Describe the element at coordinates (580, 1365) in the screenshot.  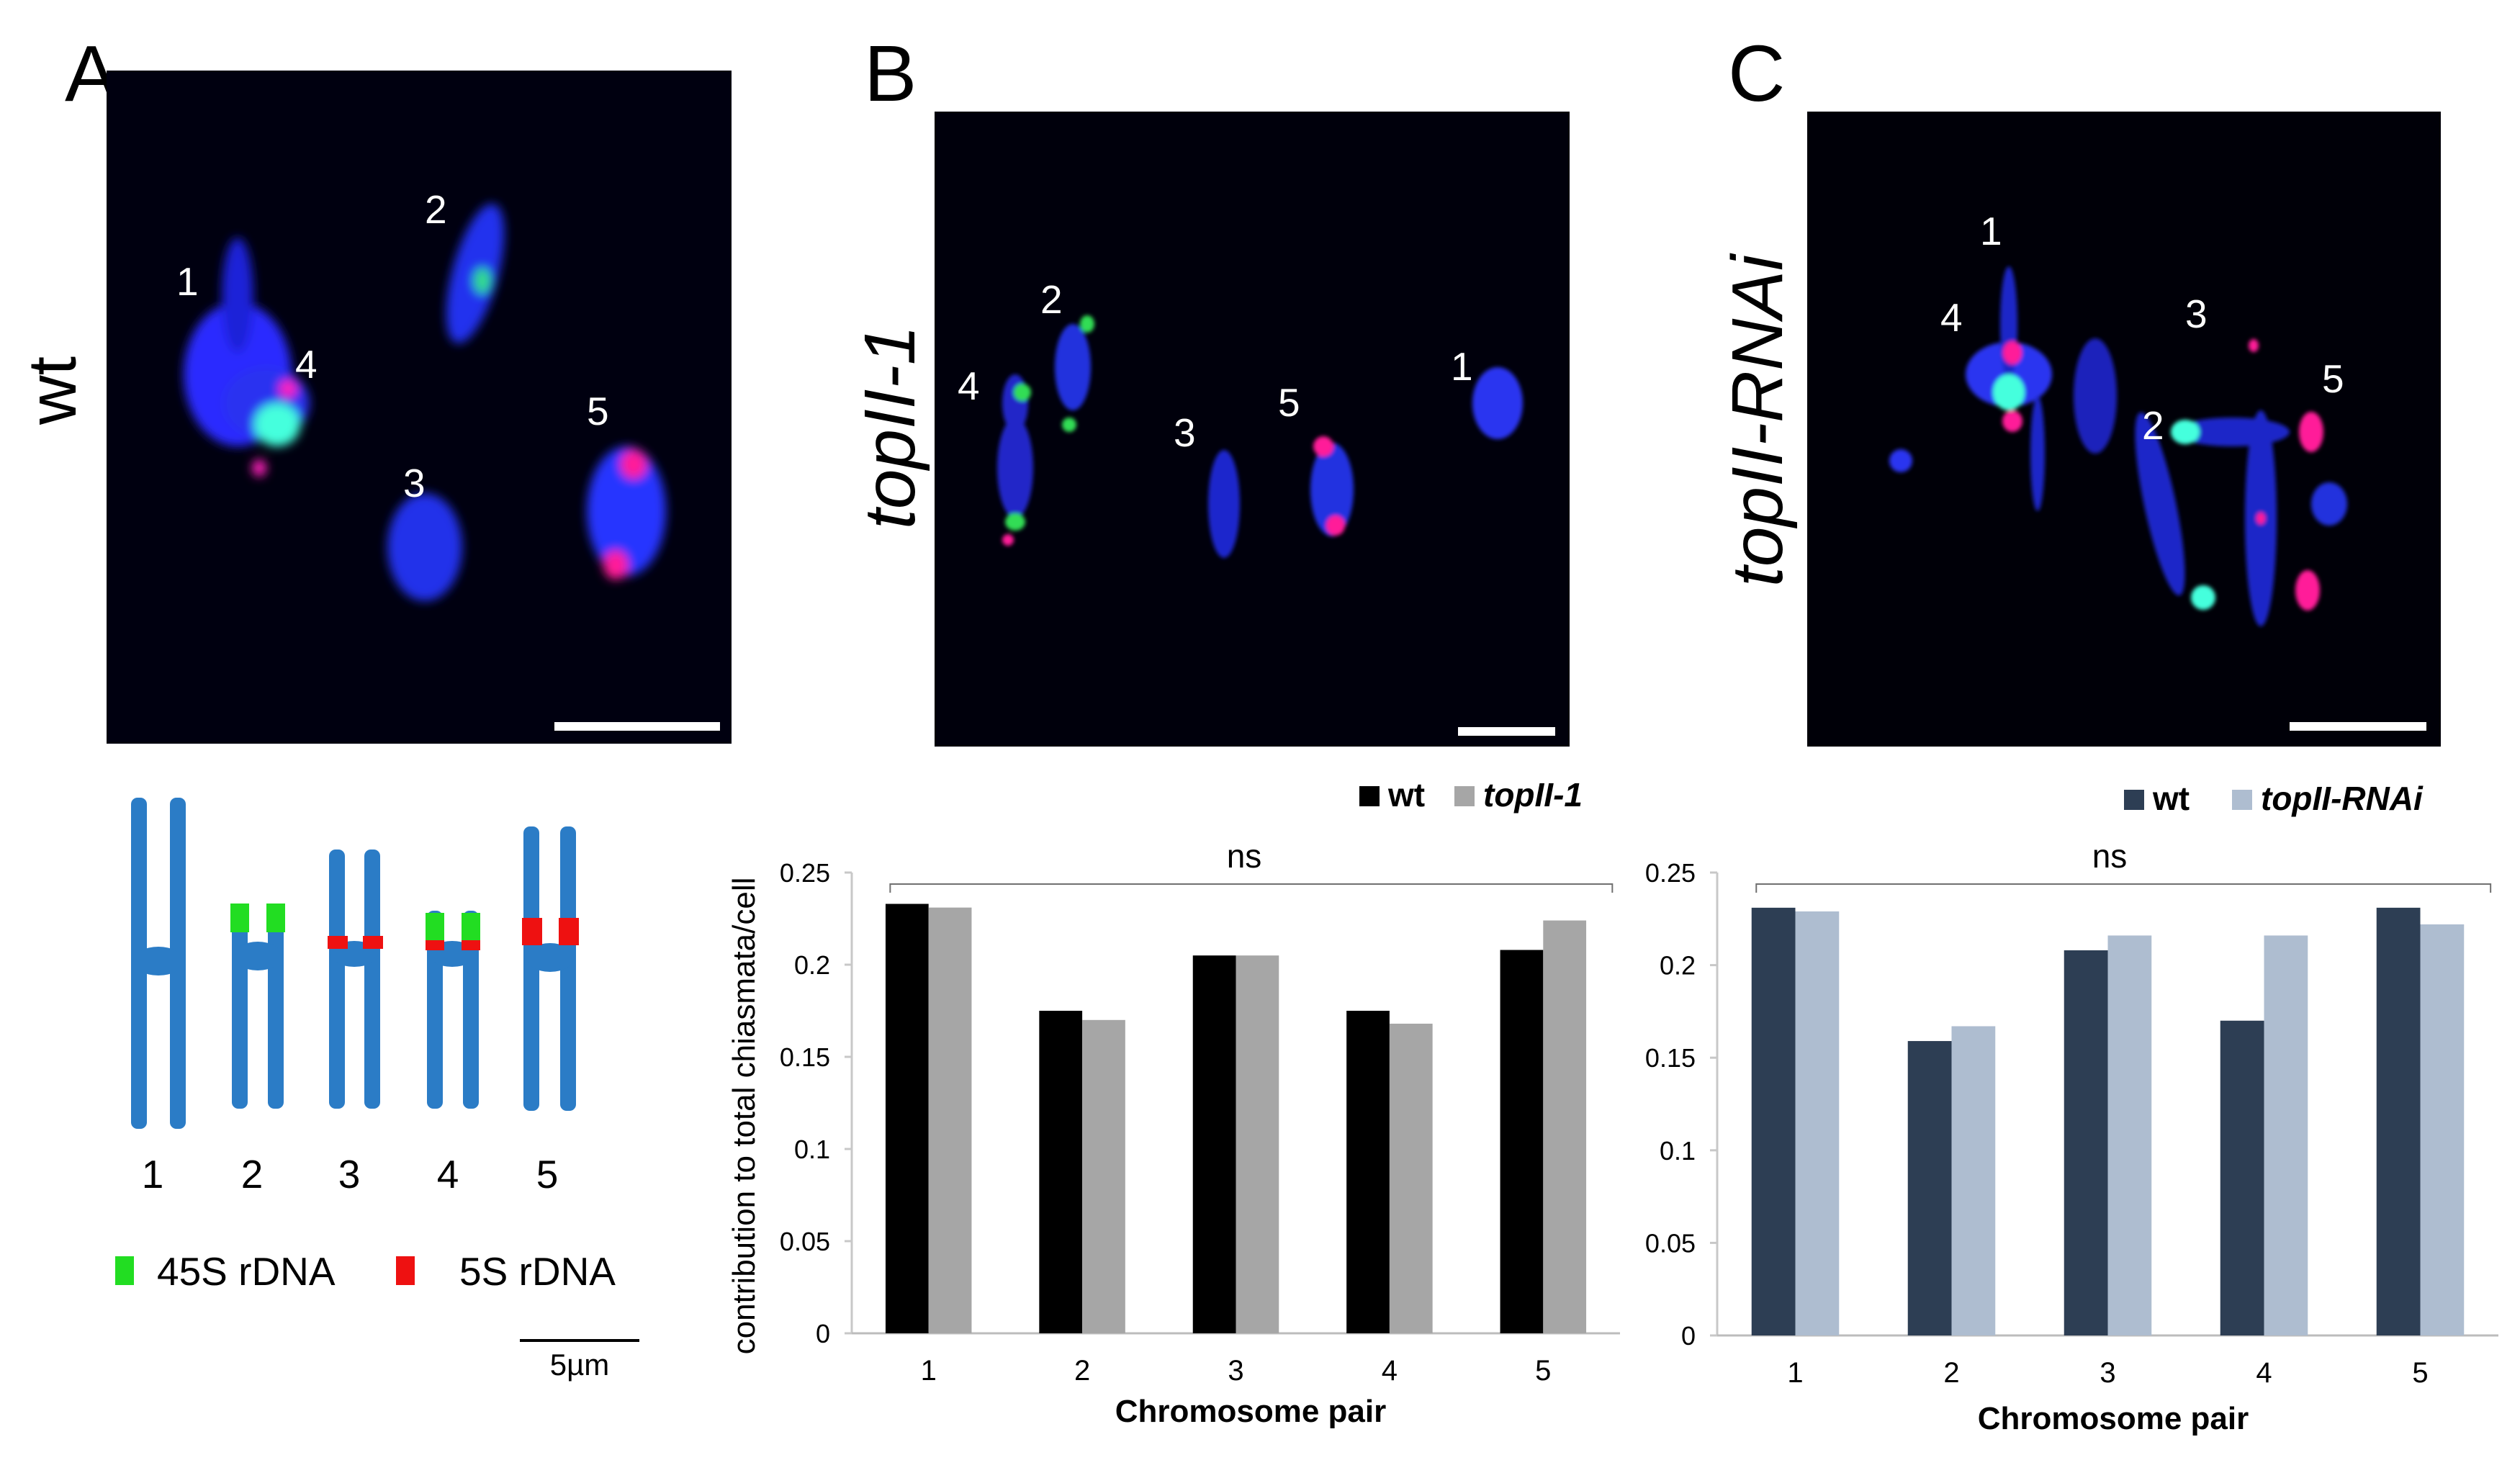
I see `diagram-scale-label: 5µm` at that location.